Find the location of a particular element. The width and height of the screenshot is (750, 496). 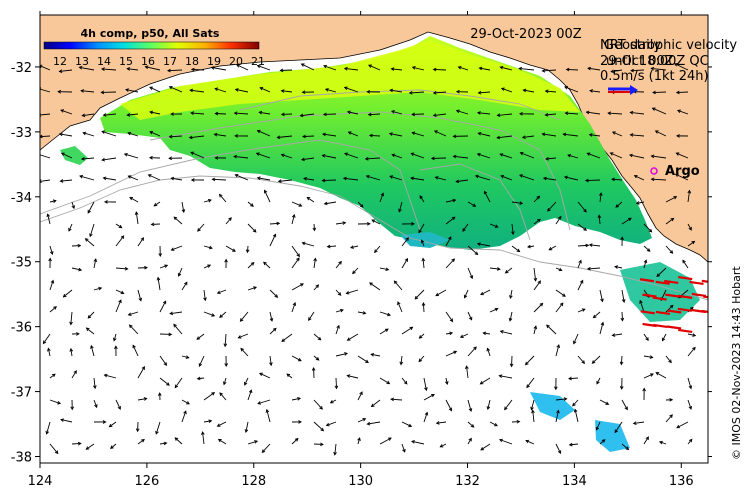

colorbar-tick-label: 16 is located at coordinates (148, 61).